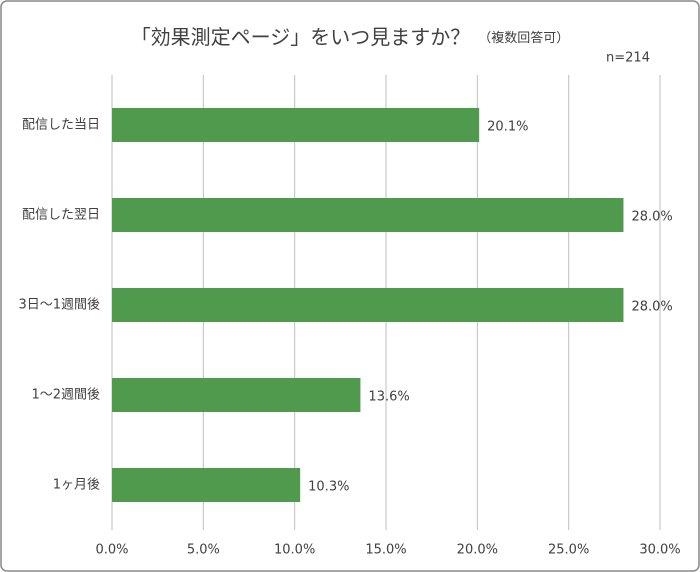 Image resolution: width=700 pixels, height=572 pixels. Describe the element at coordinates (659, 550) in the screenshot. I see `x-tick-label: 30.0%` at that location.